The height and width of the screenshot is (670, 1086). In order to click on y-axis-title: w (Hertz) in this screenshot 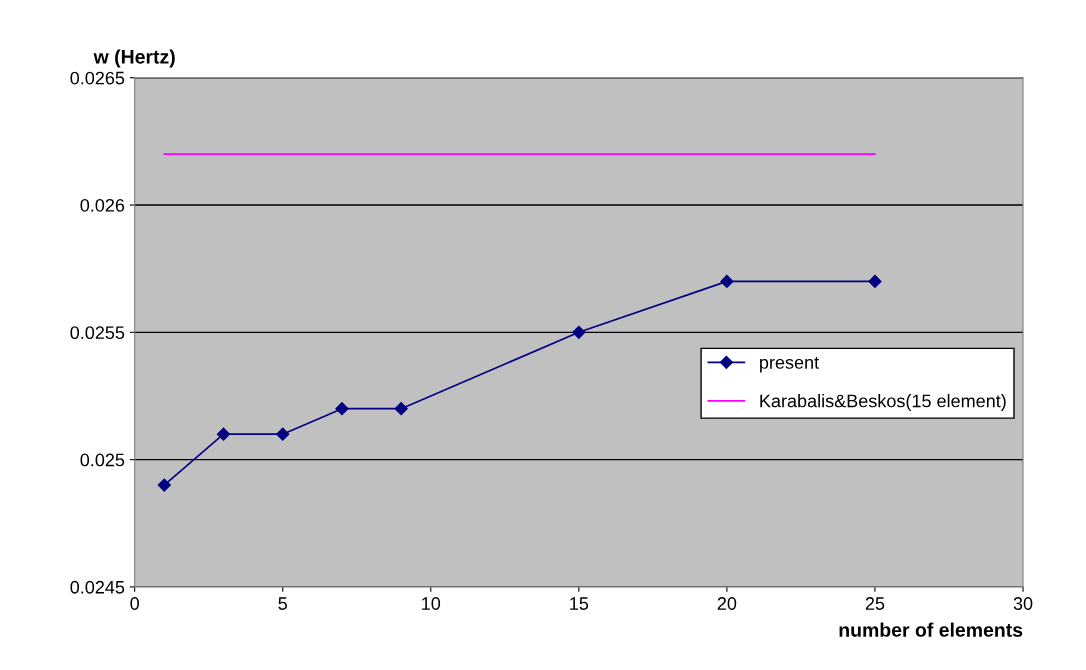, I will do `click(134, 58)`.